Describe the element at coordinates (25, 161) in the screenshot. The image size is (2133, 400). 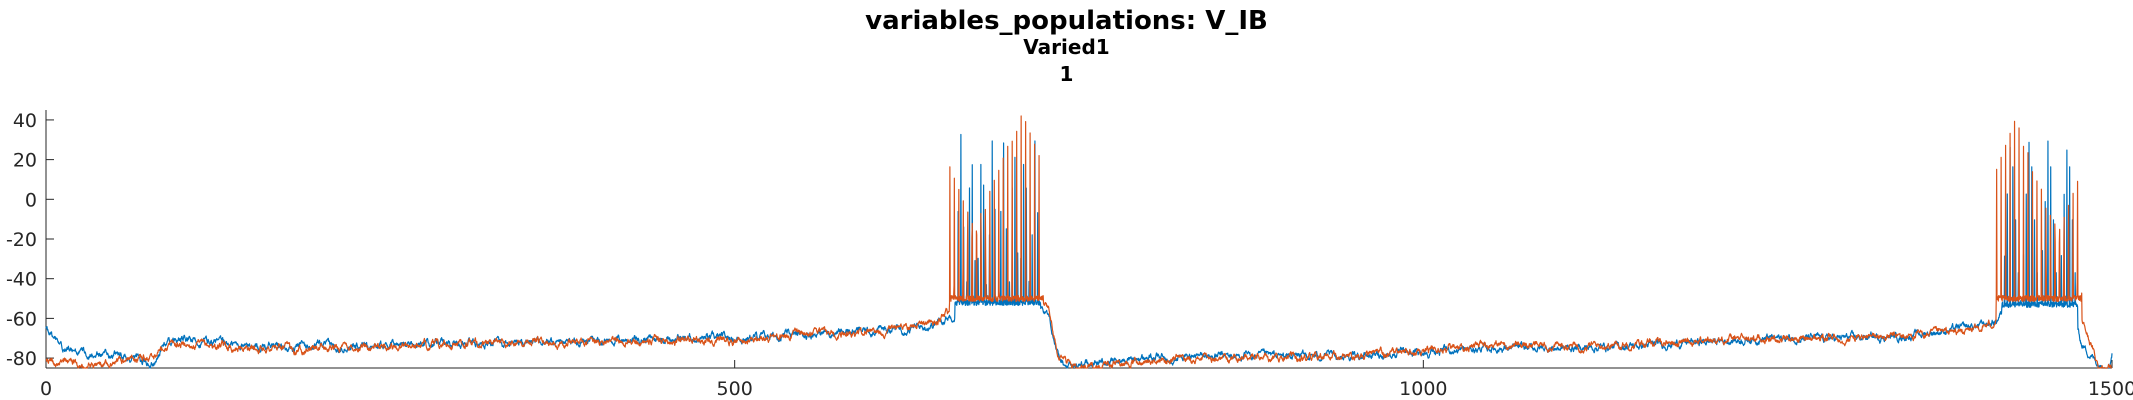
I see `y-tick-label: 20` at that location.